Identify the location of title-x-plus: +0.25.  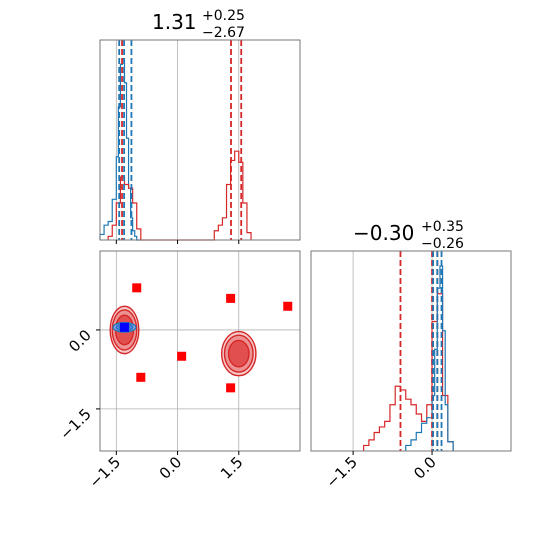
(223, 16).